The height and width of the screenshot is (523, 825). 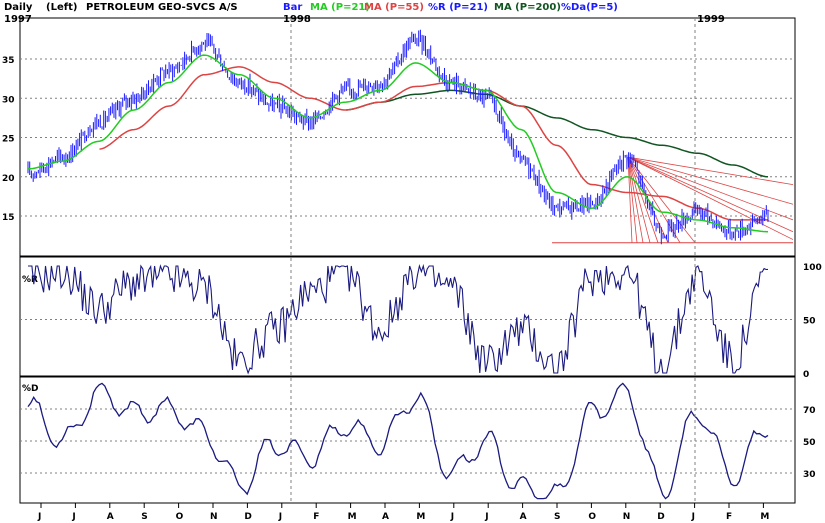 What do you see at coordinates (806, 375) in the screenshot?
I see `pct-r-tick-label: 0` at bounding box center [806, 375].